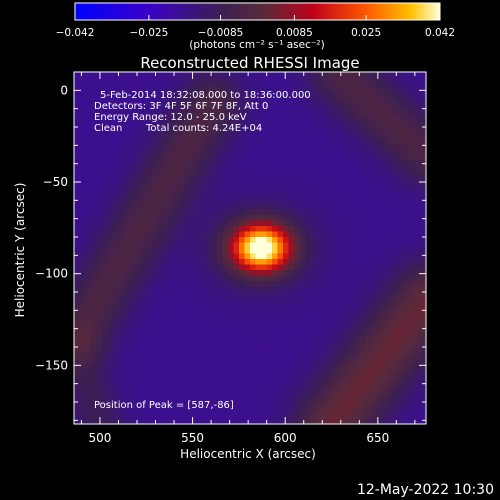 This screenshot has width=500, height=500. What do you see at coordinates (238, 438) in the screenshot?
I see `x-tick-labels: 500 550 600 650` at bounding box center [238, 438].